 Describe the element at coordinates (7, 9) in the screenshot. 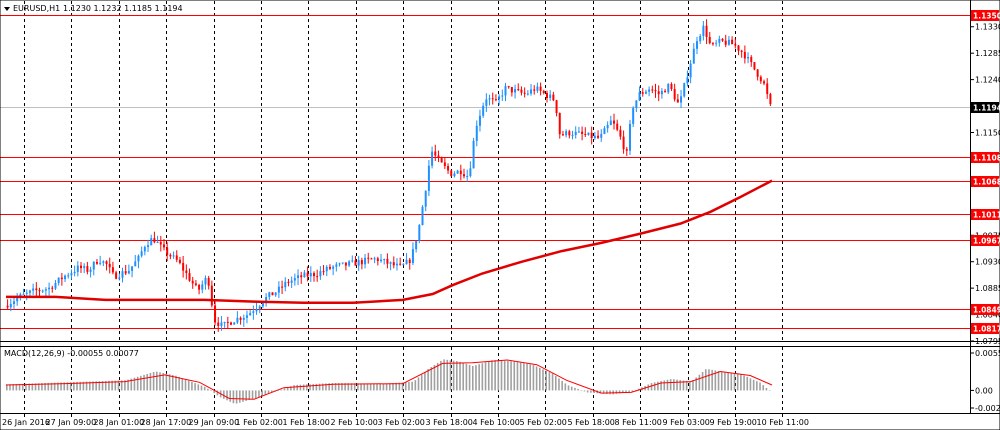

I see `dropdown-triangle-icon` at that location.